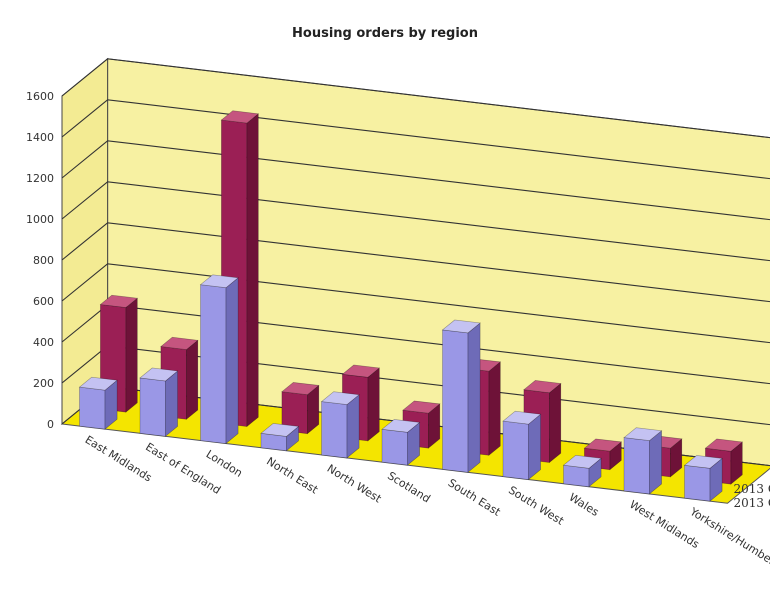 Image resolution: width=770 pixels, height=590 pixels. What do you see at coordinates (728, 537) in the screenshot?
I see `category-label: Yorkshire/Humber` at bounding box center [728, 537].